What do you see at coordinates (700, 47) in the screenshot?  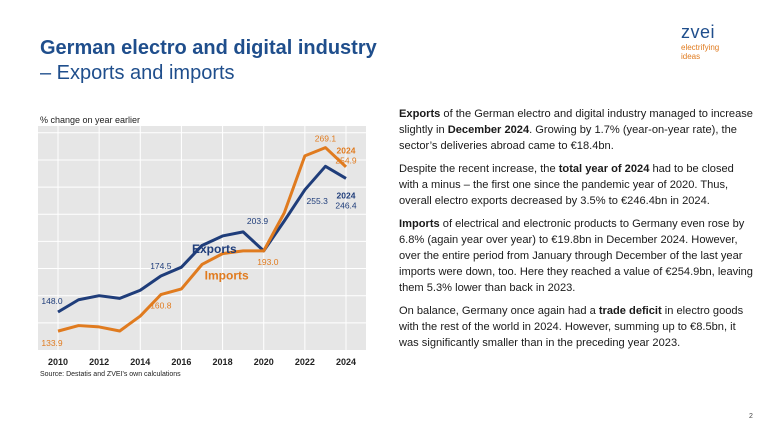 I see `logo-tagline-1: electrifying` at bounding box center [700, 47].